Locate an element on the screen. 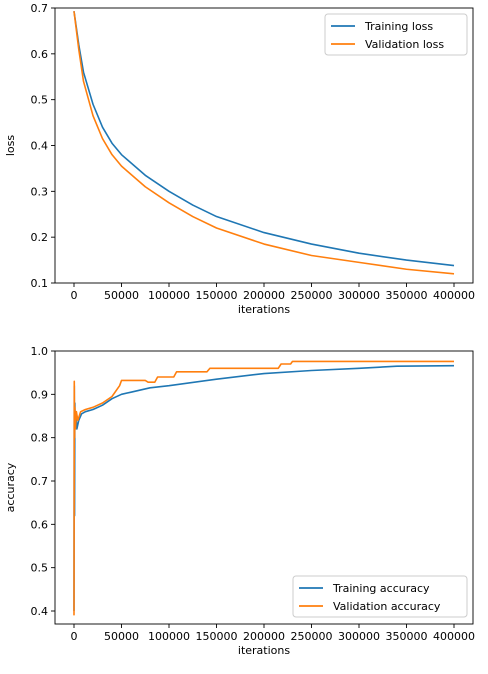  y-tick-label: 0.9 is located at coordinates (40, 394).